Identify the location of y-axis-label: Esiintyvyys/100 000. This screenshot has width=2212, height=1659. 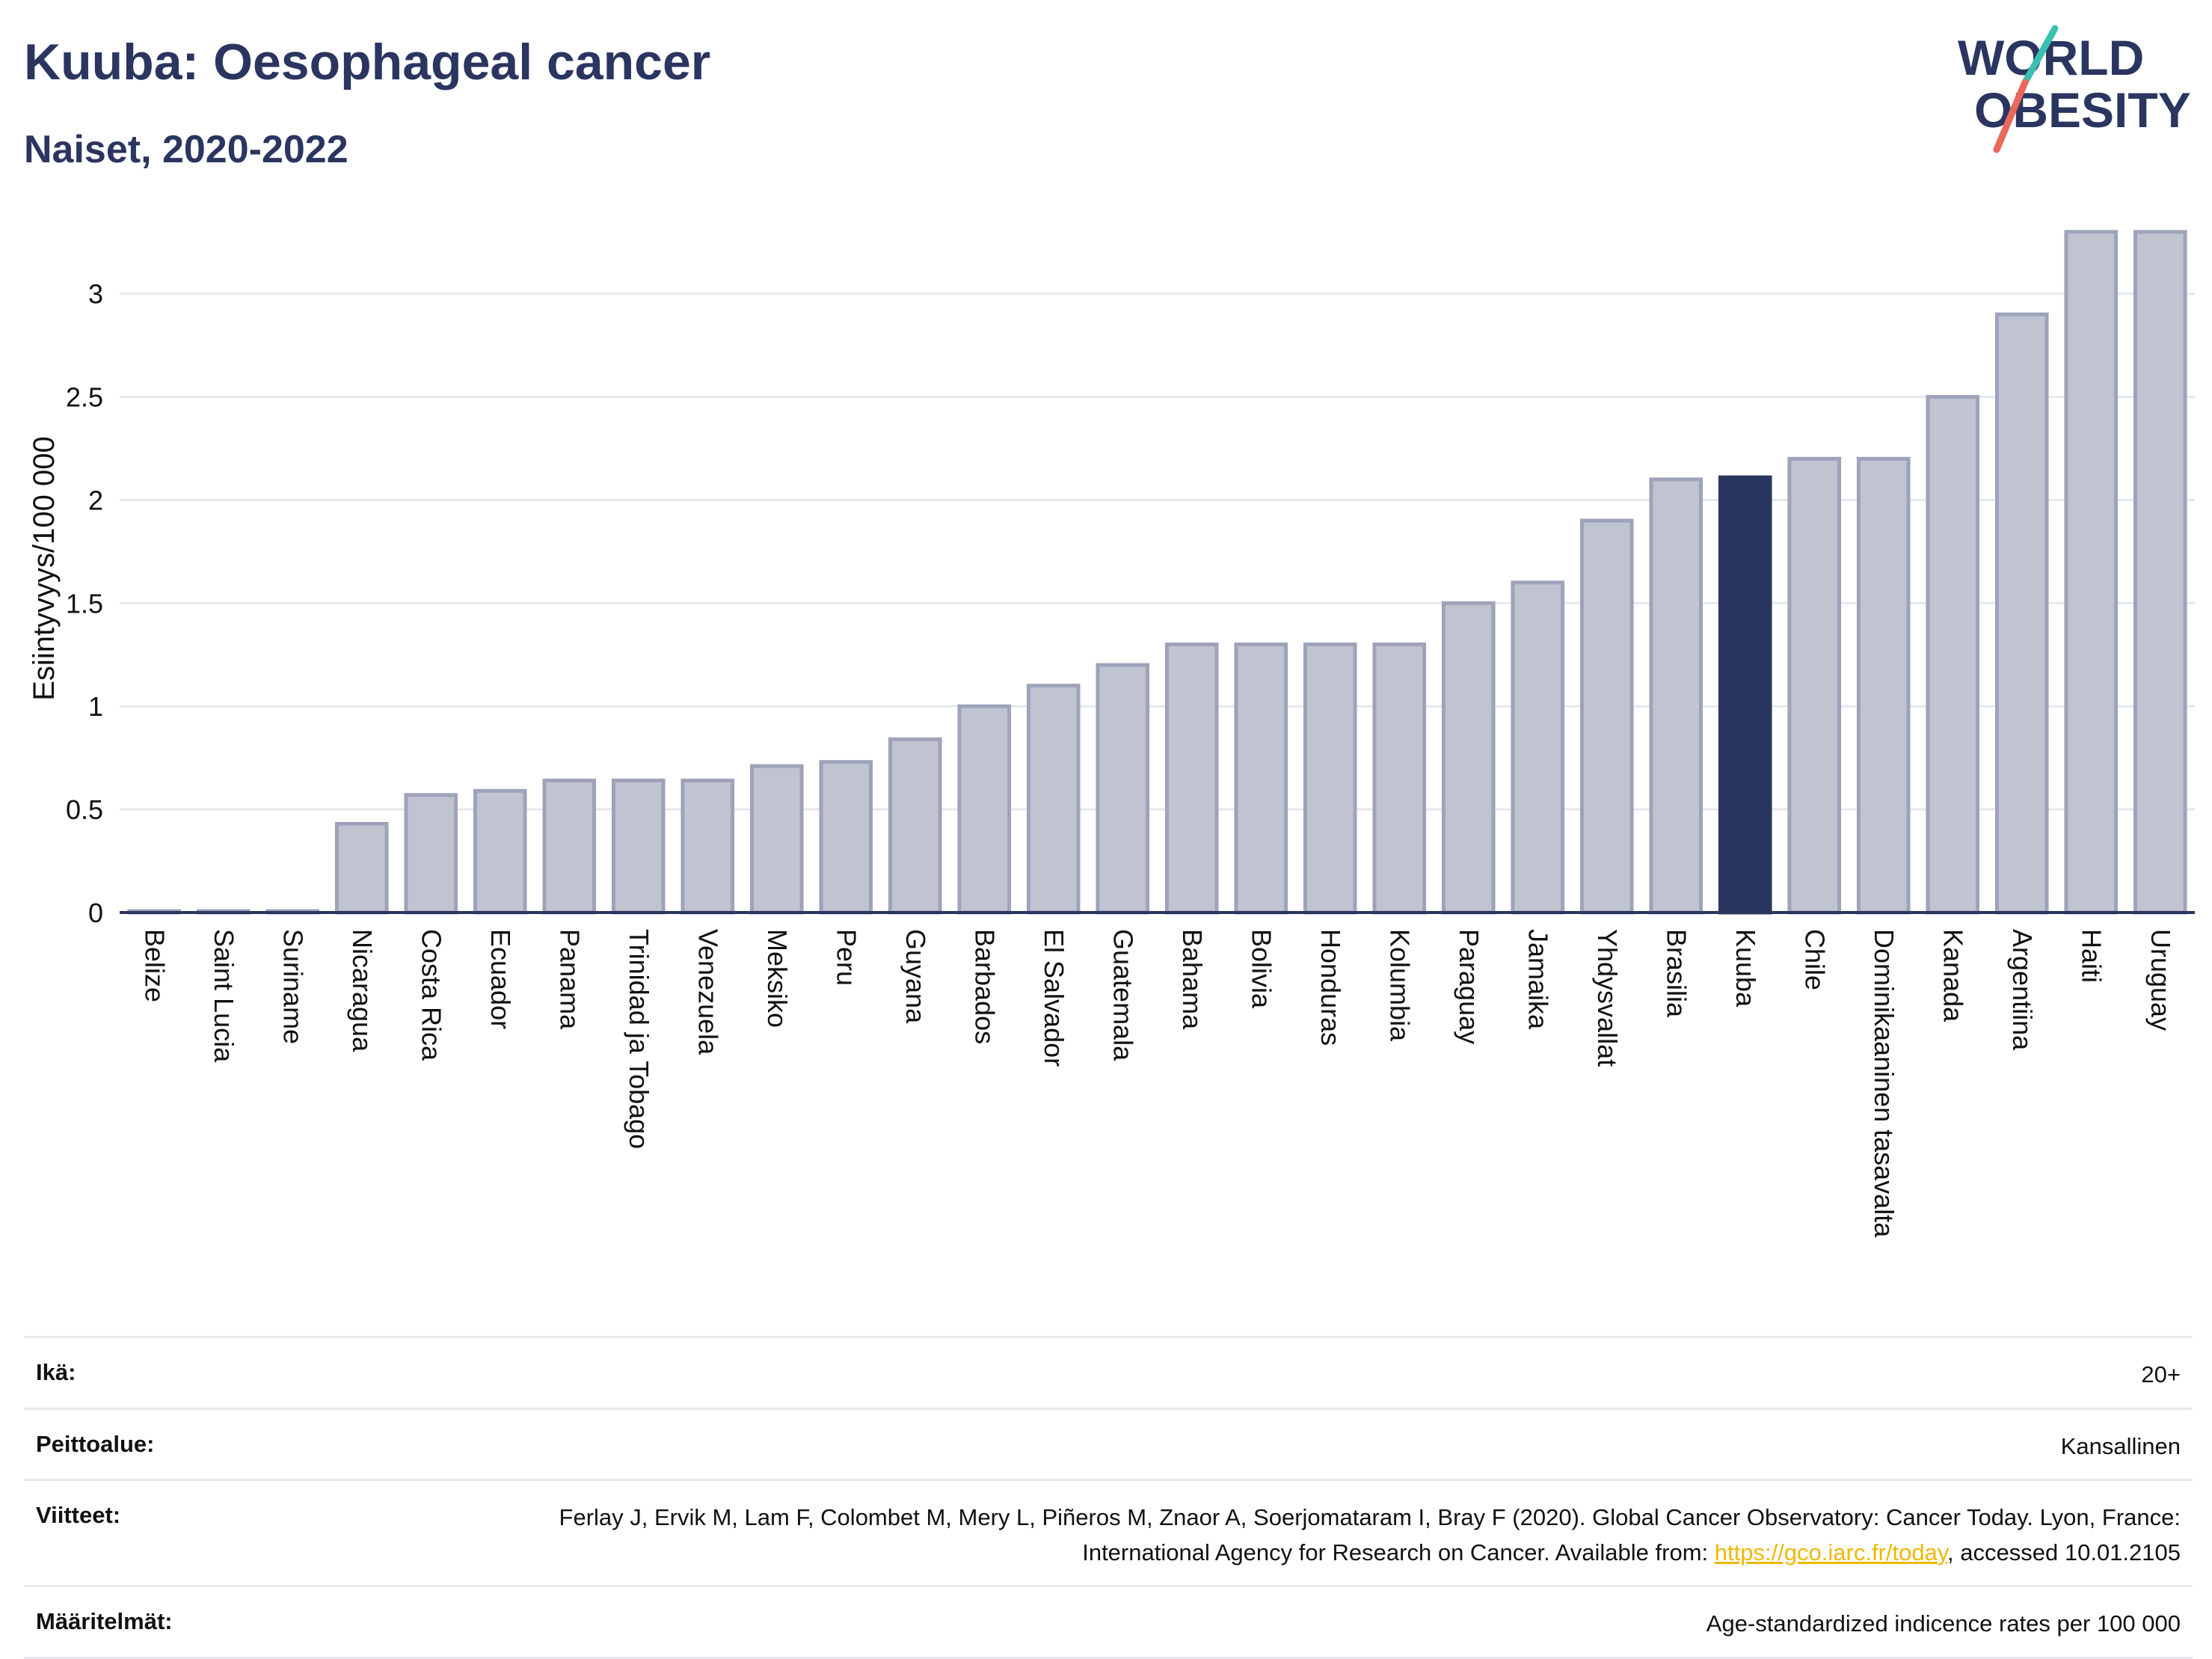
(44, 568).